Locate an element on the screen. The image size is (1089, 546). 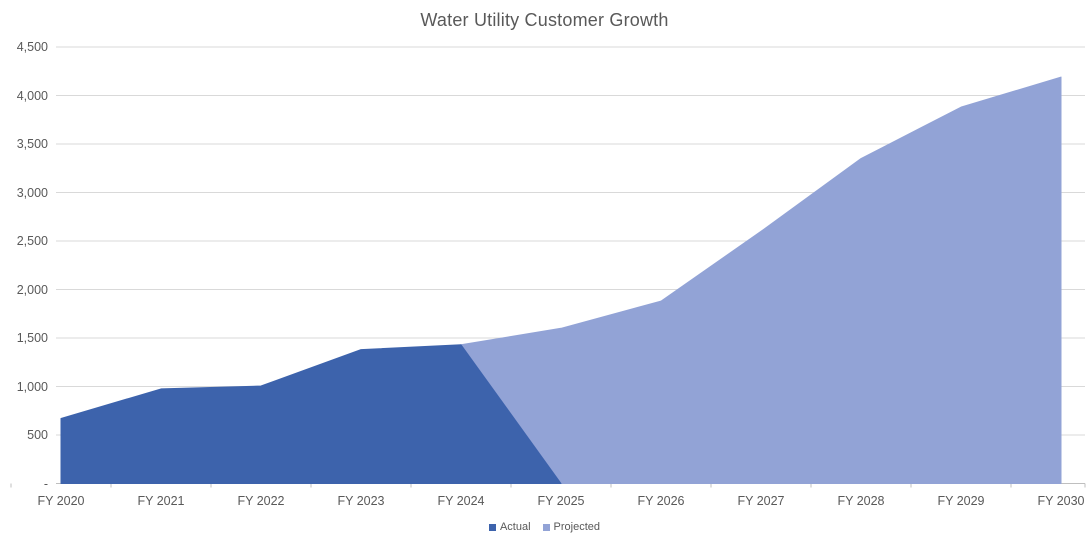
legend-label: Actual is located at coordinates (515, 527).